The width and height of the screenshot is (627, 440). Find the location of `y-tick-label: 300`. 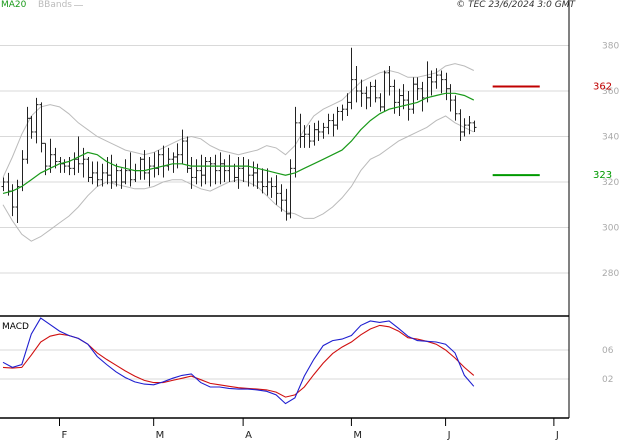

y-tick-label: 300 is located at coordinates (610, 229).